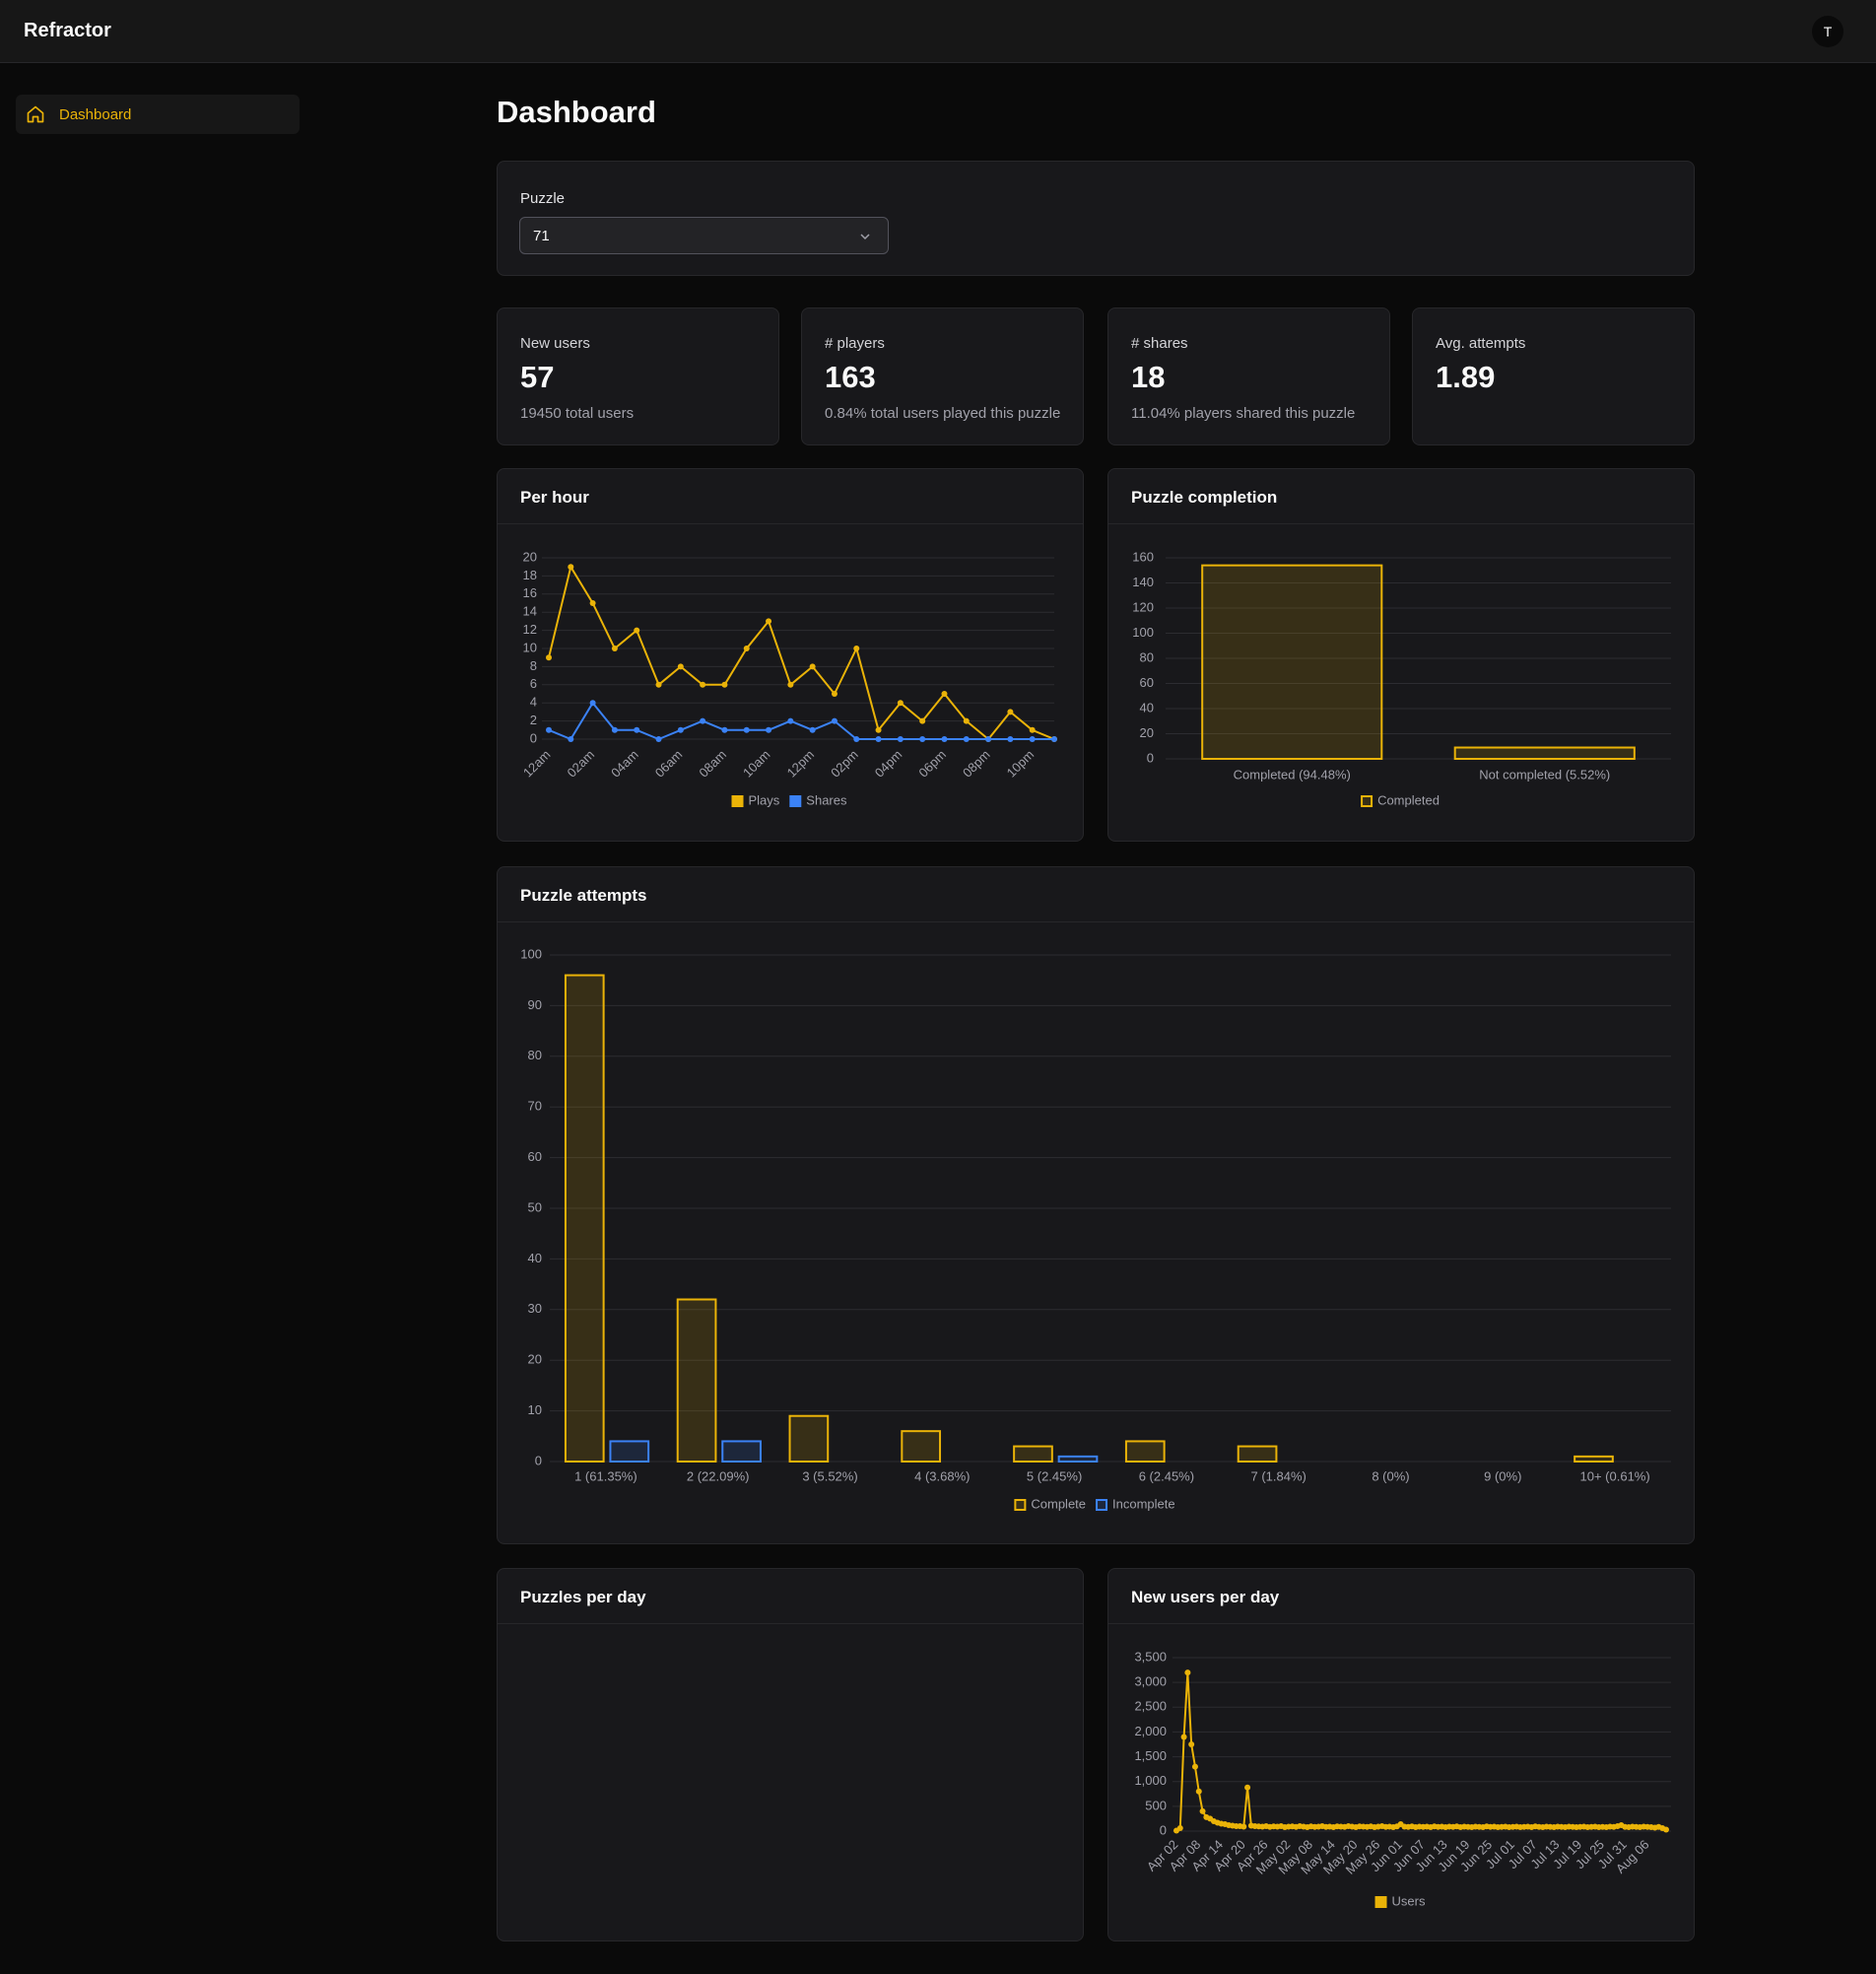  Describe the element at coordinates (583, 895) in the screenshot. I see `chart-title: Puzzle attempts` at that location.